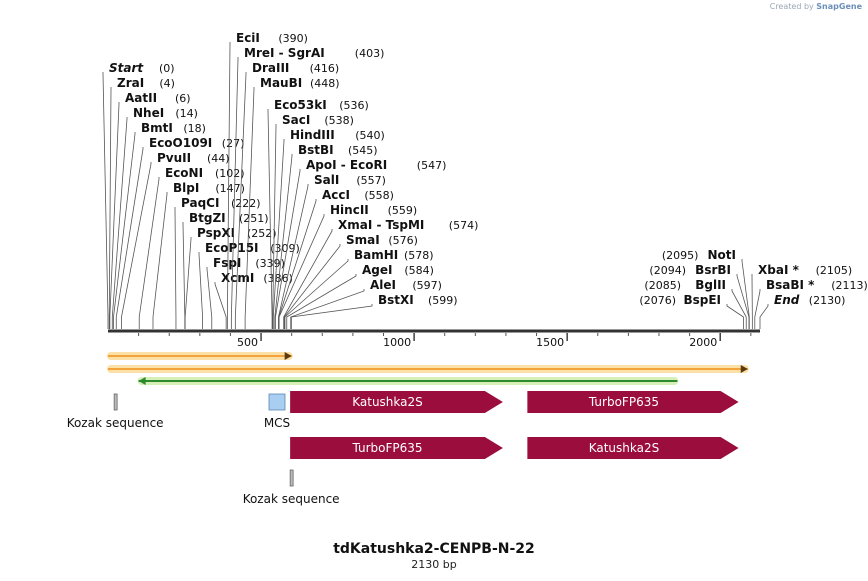 The height and width of the screenshot is (581, 868). I want to click on enzyme-site-position: (547), so click(432, 165).